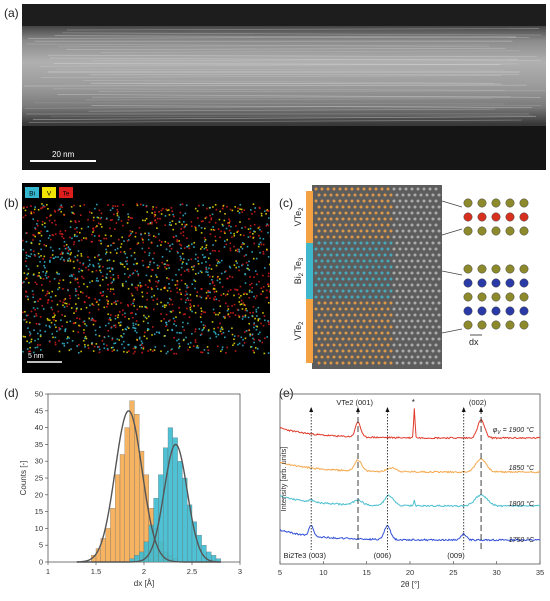 Image resolution: width=550 pixels, height=601 pixels. What do you see at coordinates (41, 562) in the screenshot?
I see `y-tick-label: 0` at bounding box center [41, 562].